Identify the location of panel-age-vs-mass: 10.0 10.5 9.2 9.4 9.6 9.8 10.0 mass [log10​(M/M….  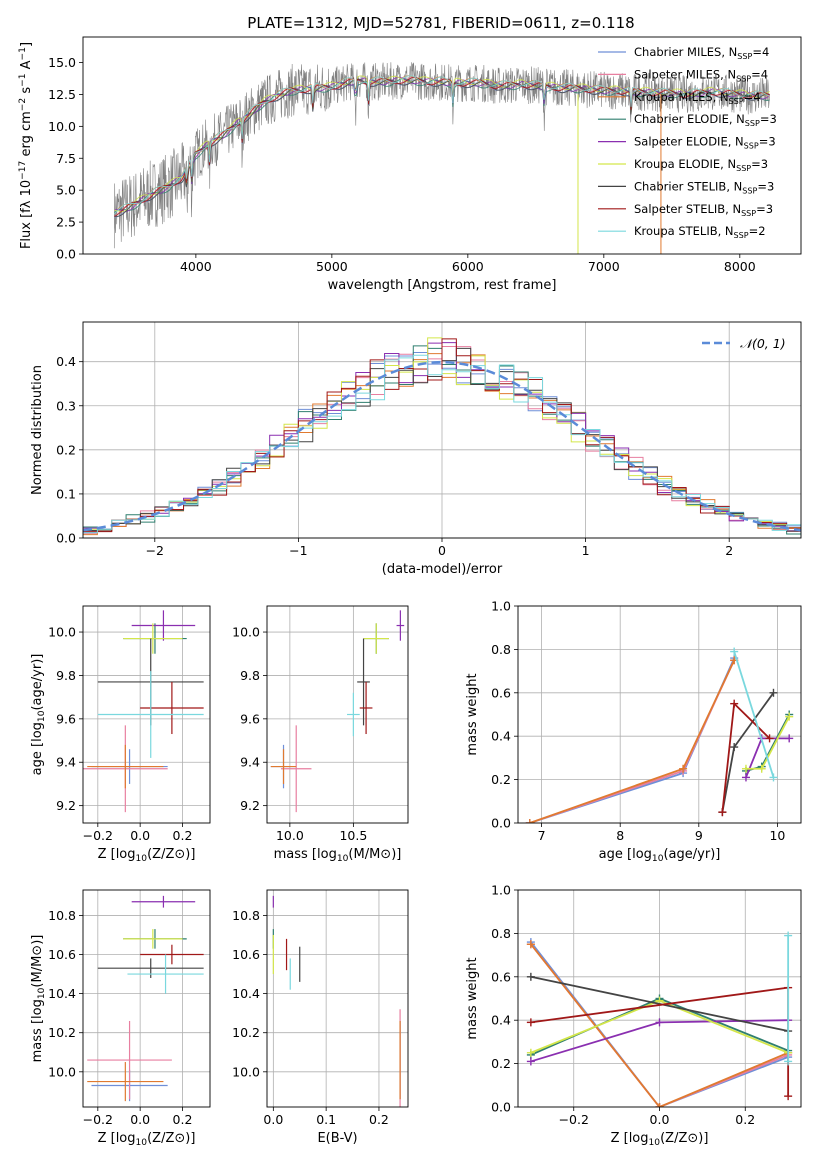
(320, 734).